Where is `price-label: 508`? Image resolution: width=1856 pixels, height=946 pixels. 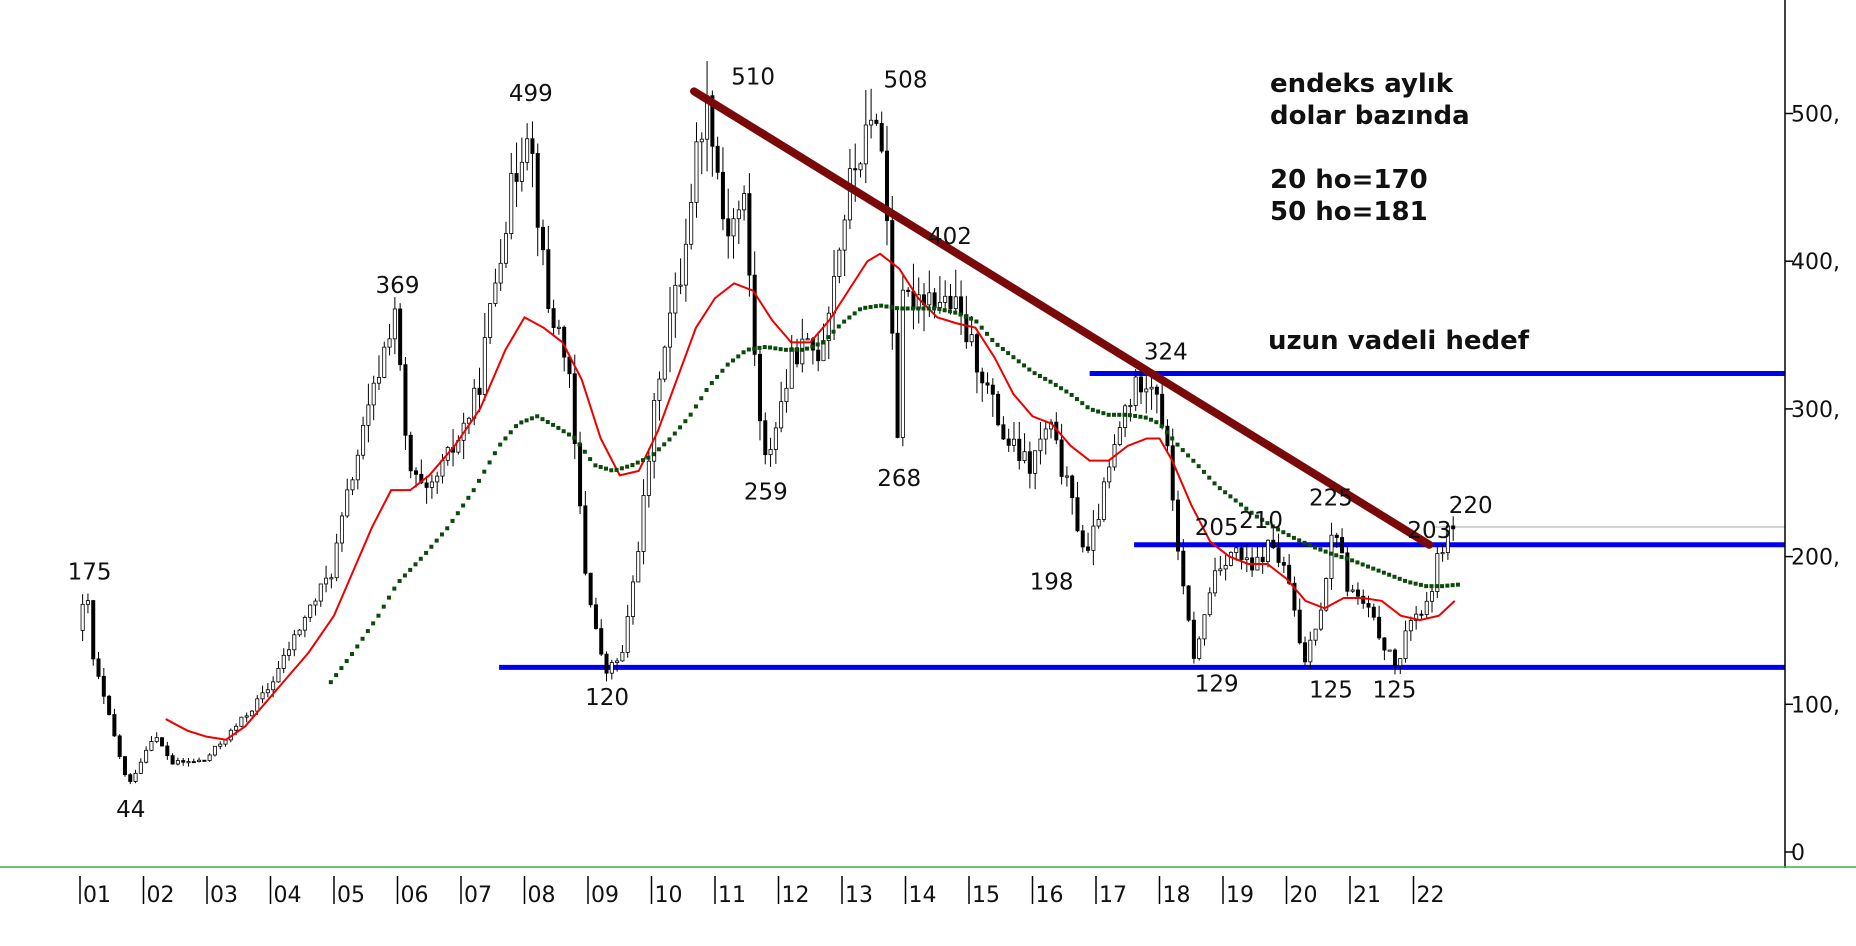 price-label: 508 is located at coordinates (906, 81).